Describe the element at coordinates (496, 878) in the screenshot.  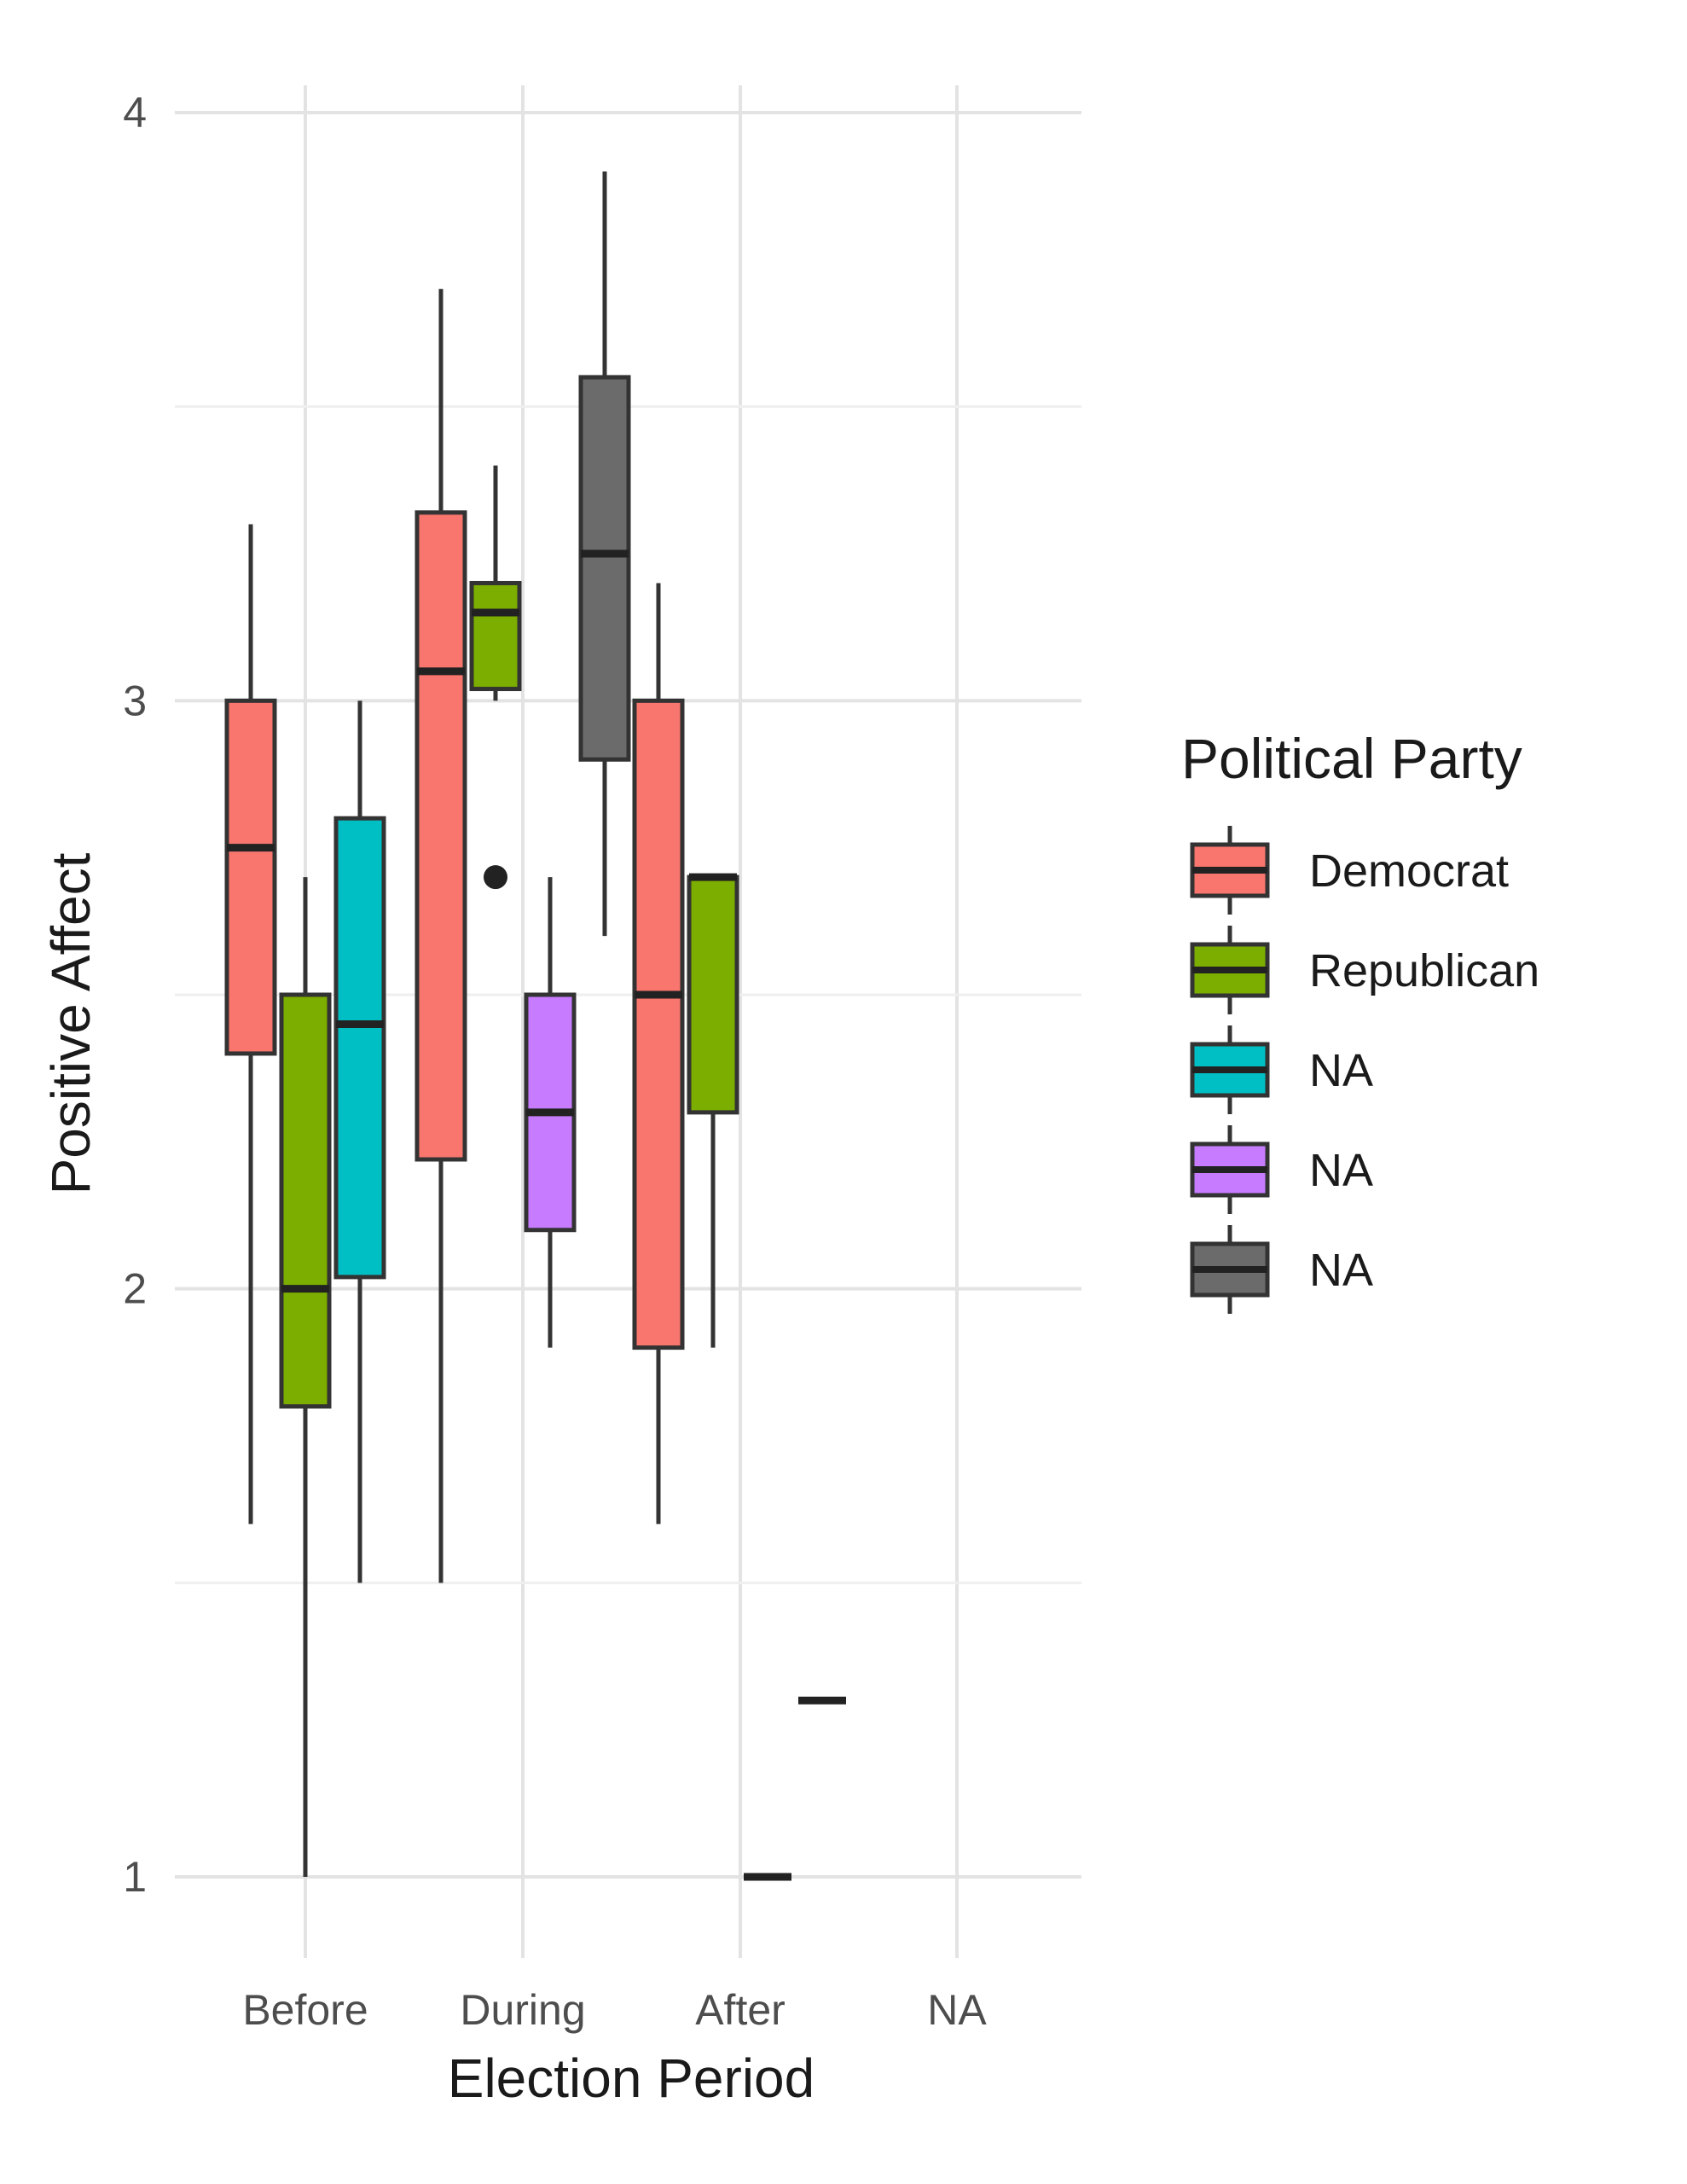
I see `box-outlier` at that location.